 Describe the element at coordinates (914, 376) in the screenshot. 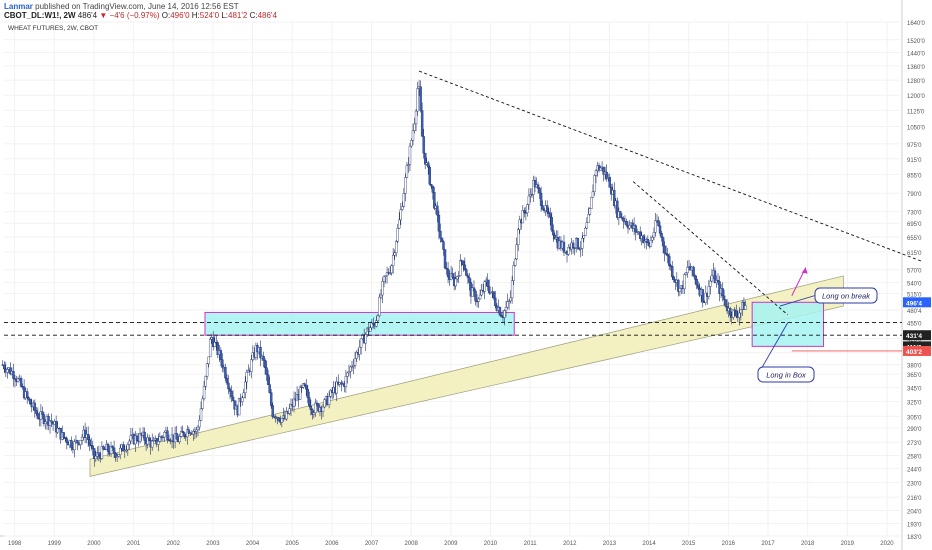

I see `y-tick-label: 365'0` at that location.